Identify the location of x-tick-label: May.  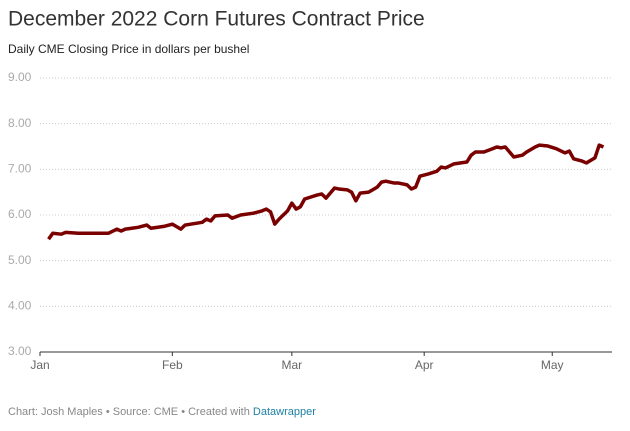
(552, 365).